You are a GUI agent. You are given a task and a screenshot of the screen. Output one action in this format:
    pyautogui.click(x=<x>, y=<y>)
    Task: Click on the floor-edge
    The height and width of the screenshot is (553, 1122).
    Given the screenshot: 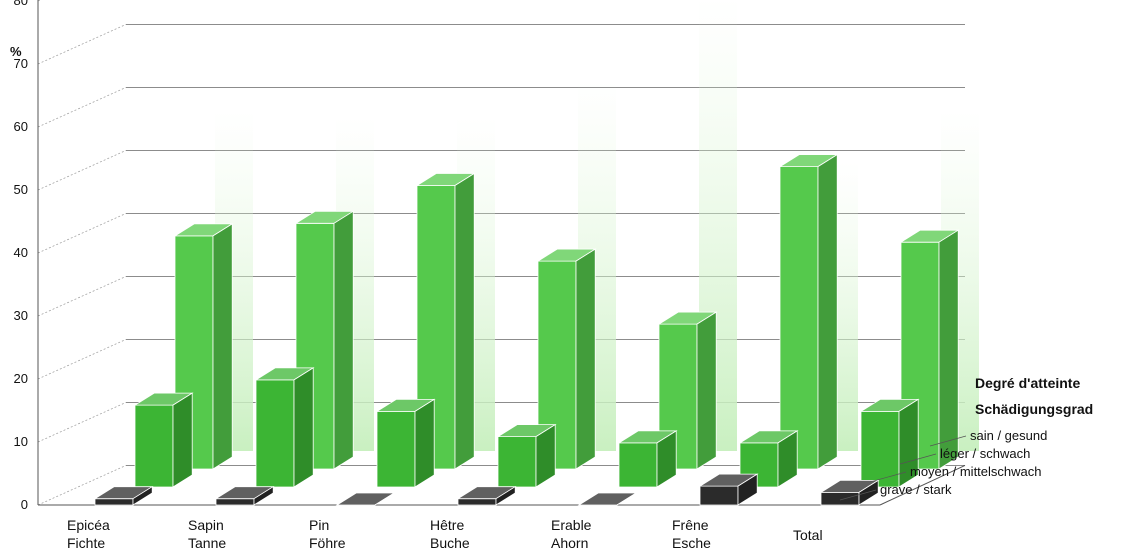 What is the action you would take?
    pyautogui.click(x=922, y=485)
    